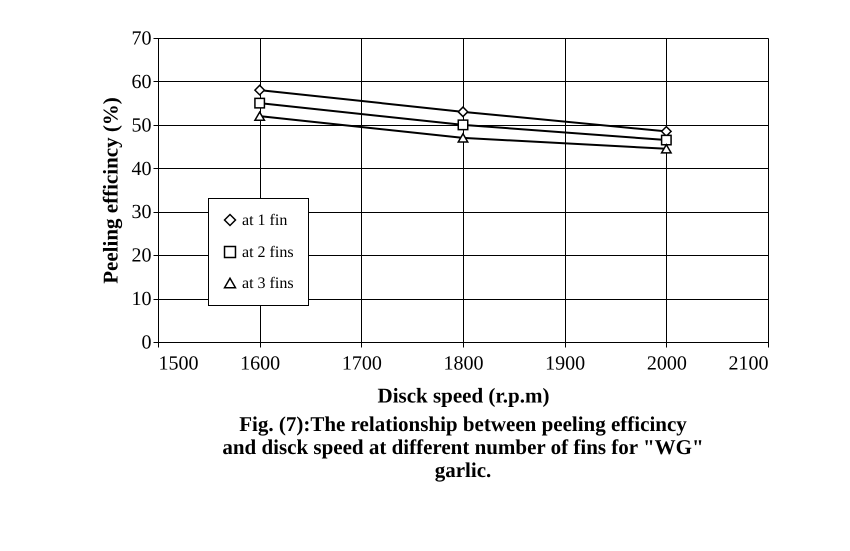 This screenshot has width=850, height=551. I want to click on x-tick-label: 1700, so click(362, 363).